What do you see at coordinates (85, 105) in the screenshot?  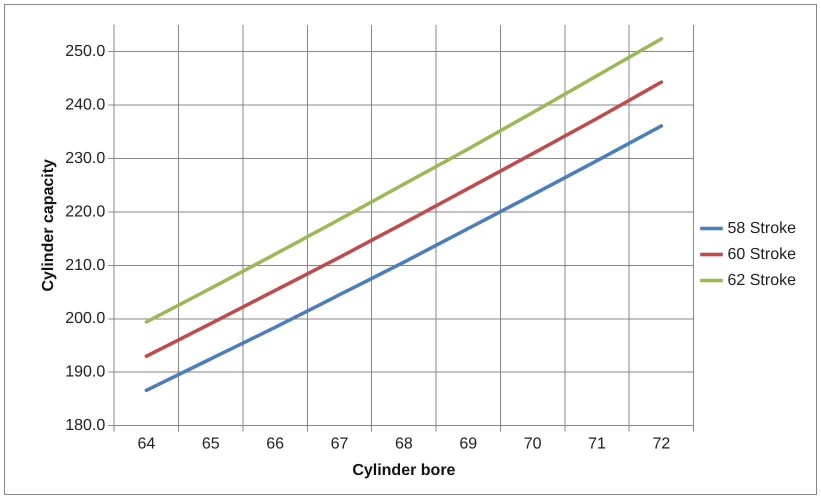 I see `y-tick-label: 240.0` at bounding box center [85, 105].